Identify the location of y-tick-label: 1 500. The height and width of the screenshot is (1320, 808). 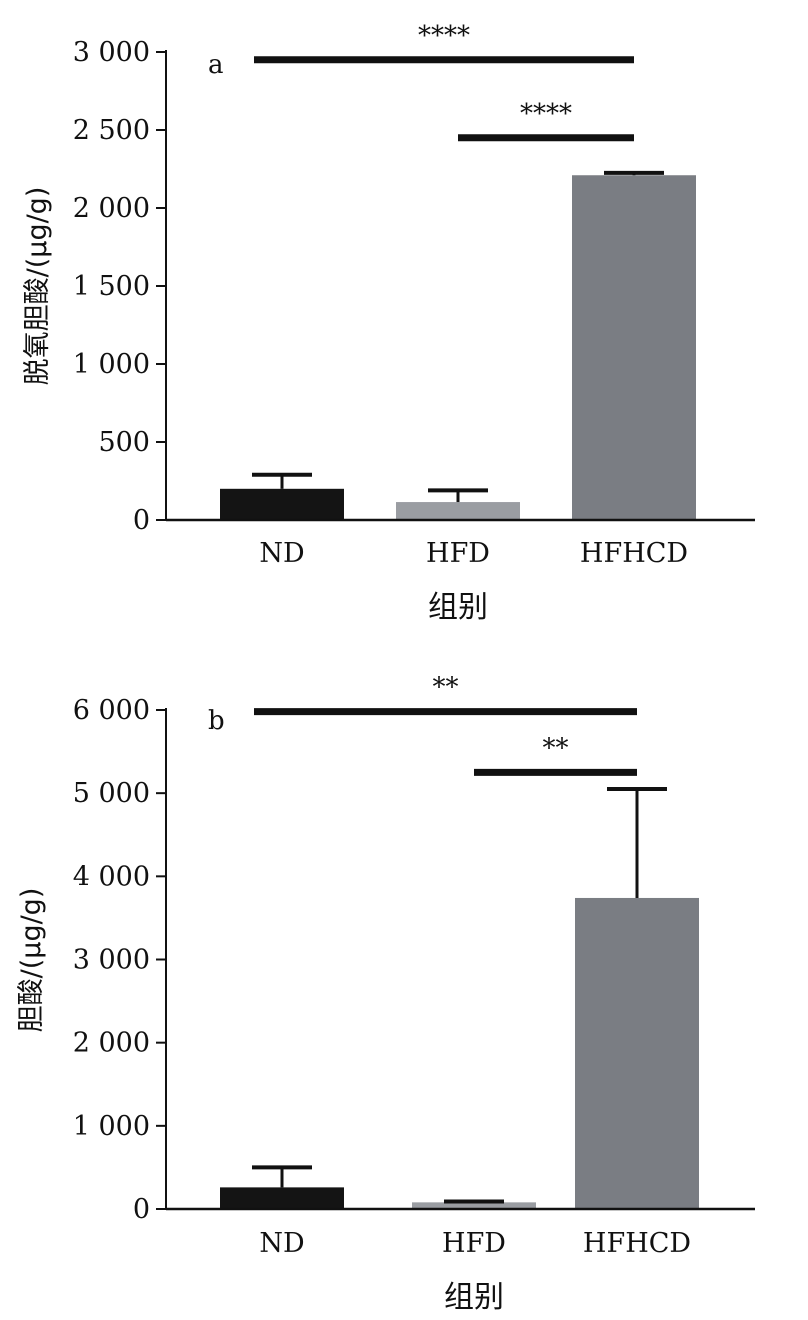
(111, 286).